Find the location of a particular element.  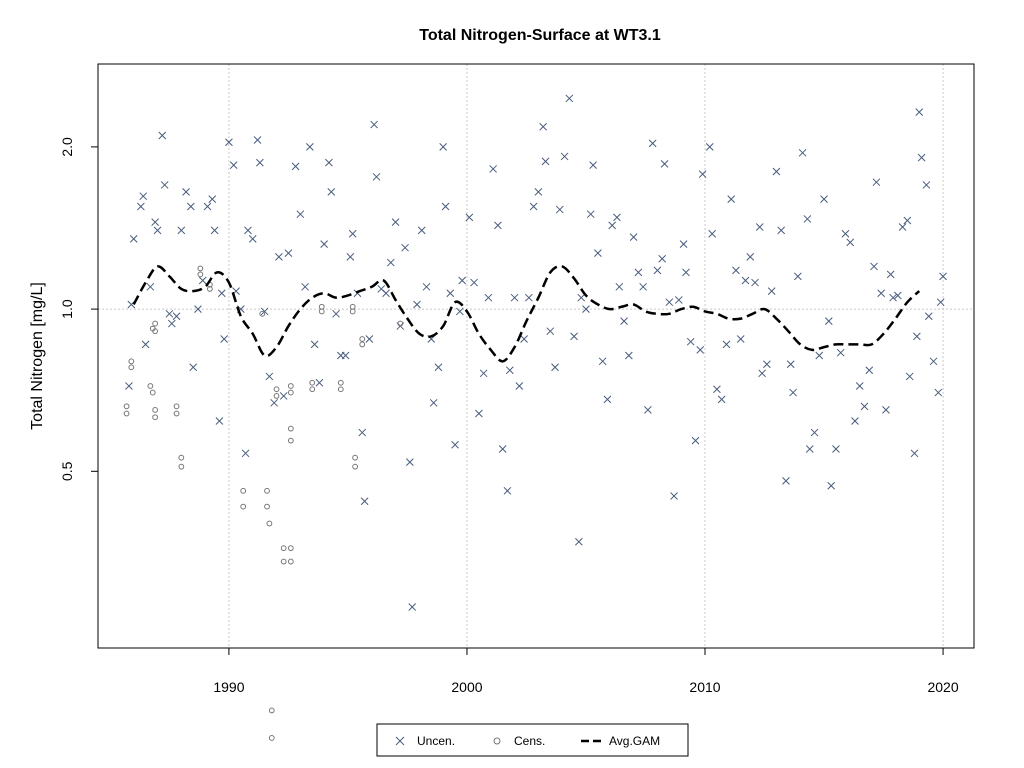

gam-line is located at coordinates (526, 313).